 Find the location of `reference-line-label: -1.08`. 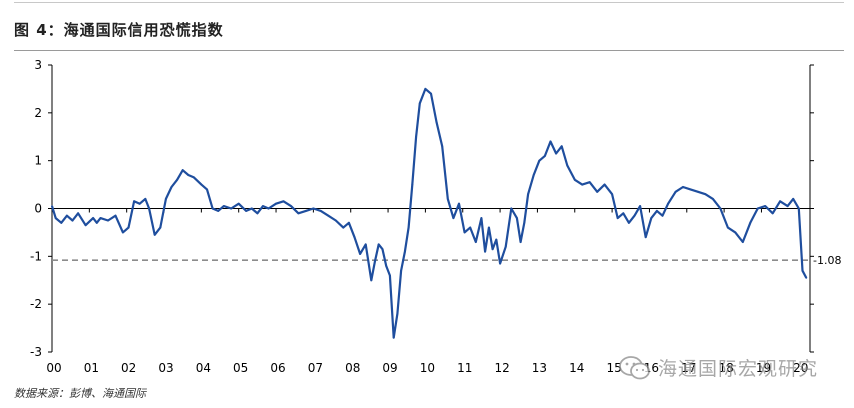

reference-line-label: -1.08 is located at coordinates (827, 260).